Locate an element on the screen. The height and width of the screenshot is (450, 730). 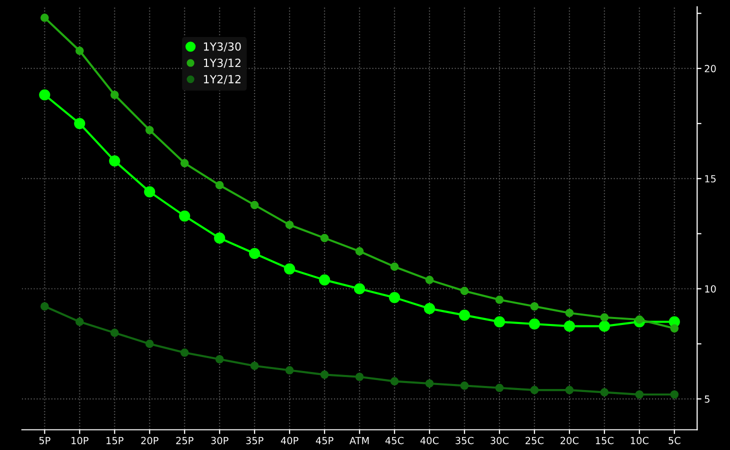
legend-label: 1Y3/30 is located at coordinates (222, 47).